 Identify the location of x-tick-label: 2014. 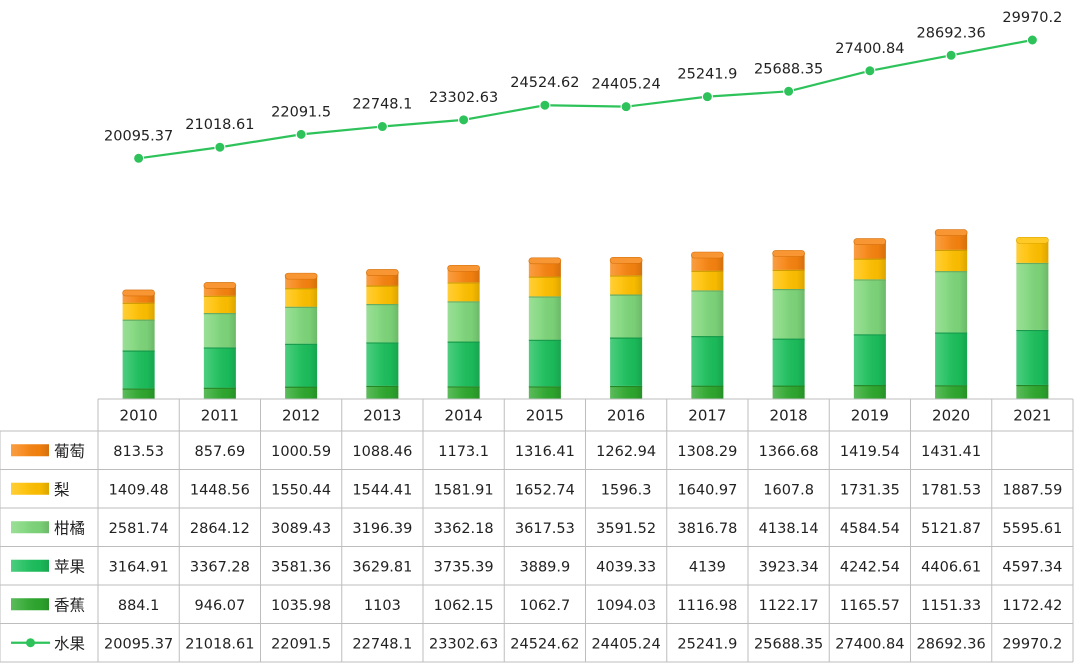
(464, 416).